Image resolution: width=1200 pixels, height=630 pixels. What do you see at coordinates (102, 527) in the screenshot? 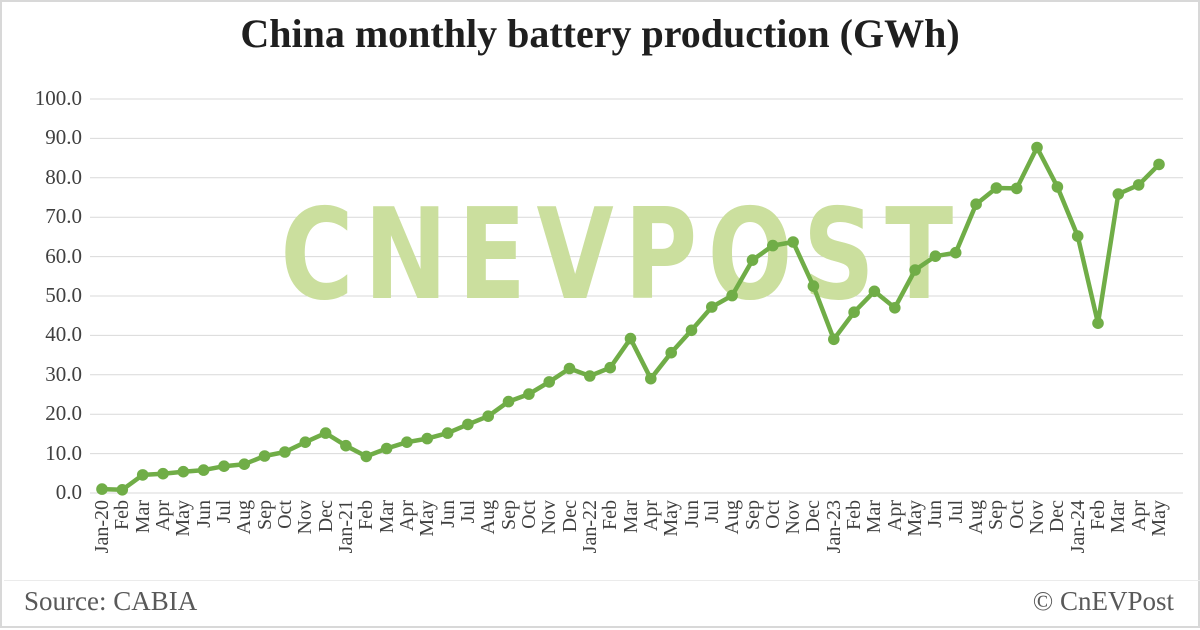
I see `x-tick-label: Jan-20` at bounding box center [102, 527].